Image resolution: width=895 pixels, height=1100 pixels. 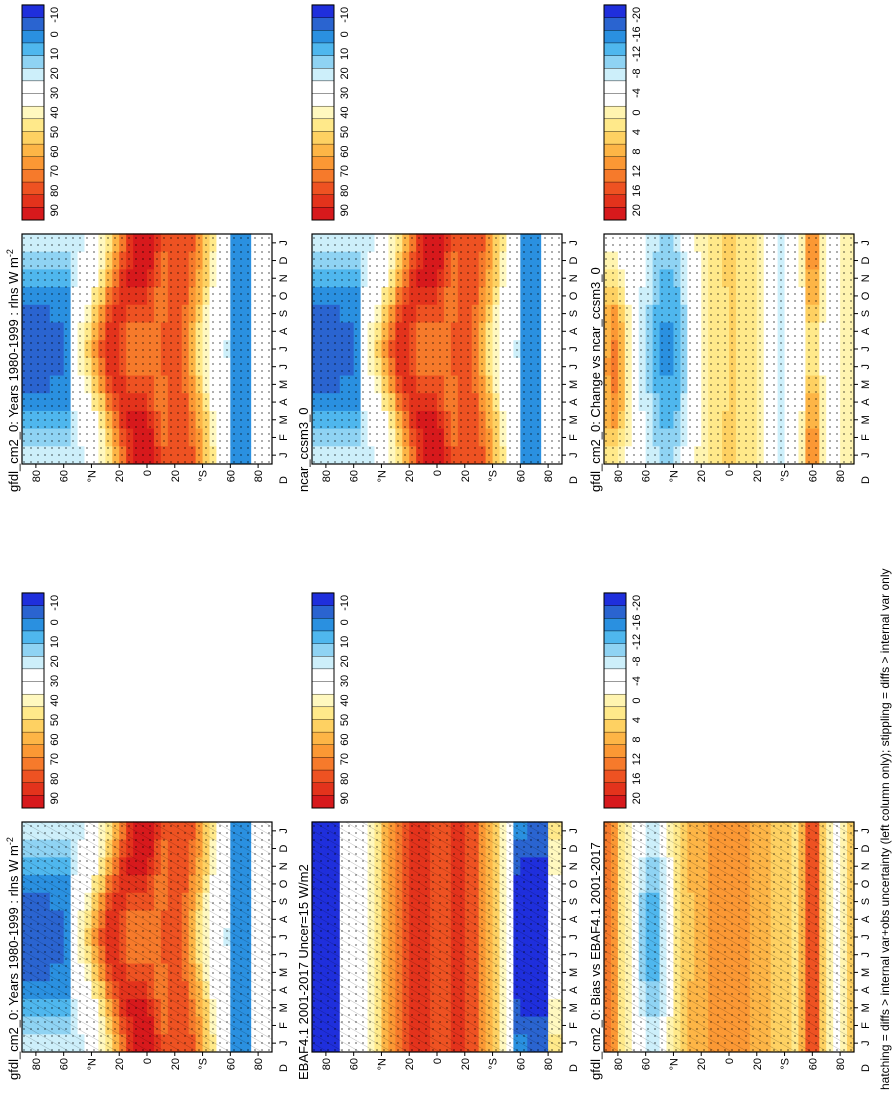 I want to click on panel-title: EBAF4.1 2001-2017 Uncer=15 W/m2, so click(x=303, y=972).